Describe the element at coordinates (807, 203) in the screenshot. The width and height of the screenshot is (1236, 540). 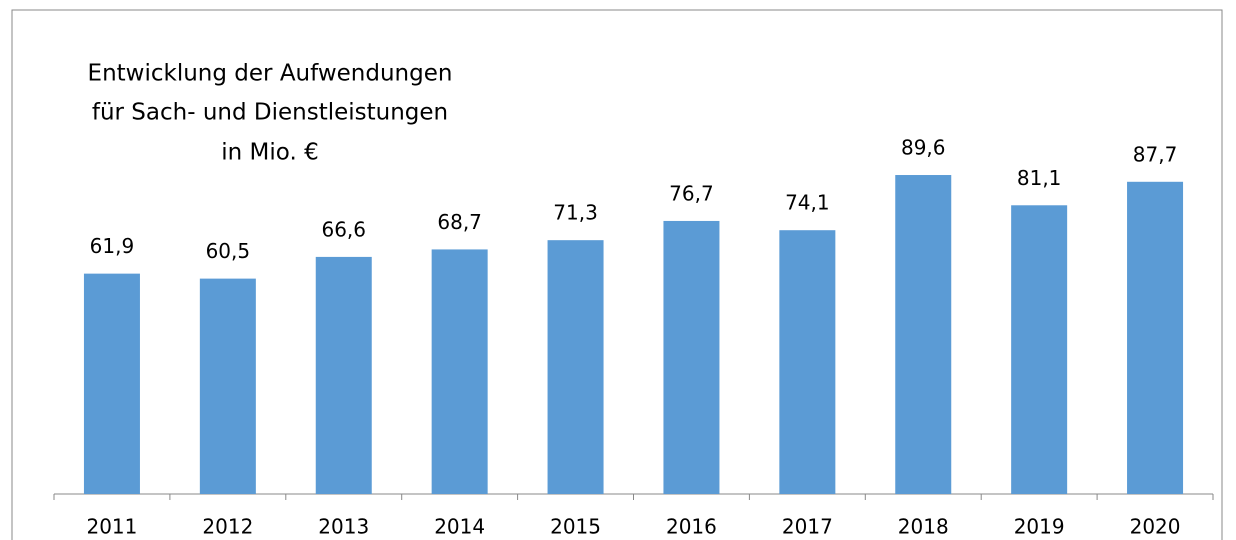
I see `value-label: 74,1` at that location.